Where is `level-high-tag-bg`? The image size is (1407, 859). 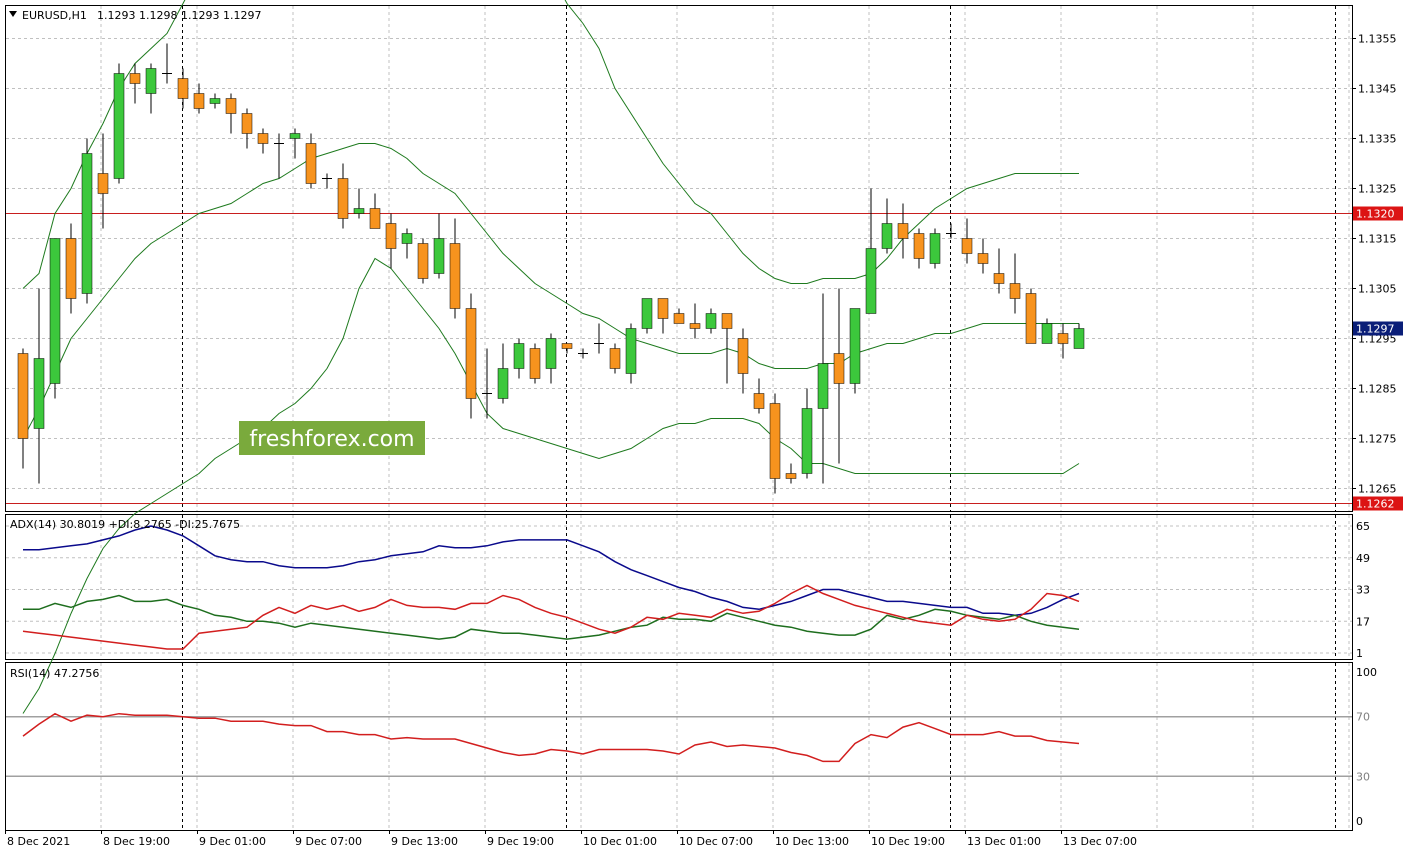 level-high-tag-bg is located at coordinates (1378, 213).